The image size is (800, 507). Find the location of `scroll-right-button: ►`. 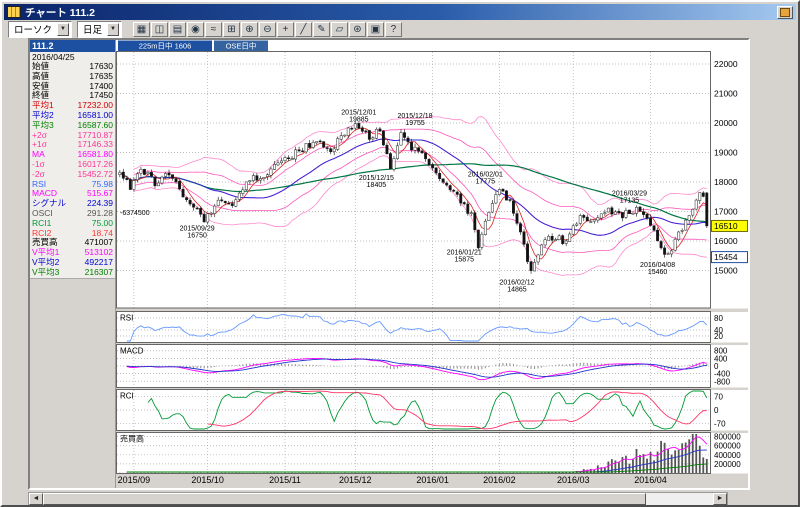

scroll-right-button: ► is located at coordinates (720, 499).